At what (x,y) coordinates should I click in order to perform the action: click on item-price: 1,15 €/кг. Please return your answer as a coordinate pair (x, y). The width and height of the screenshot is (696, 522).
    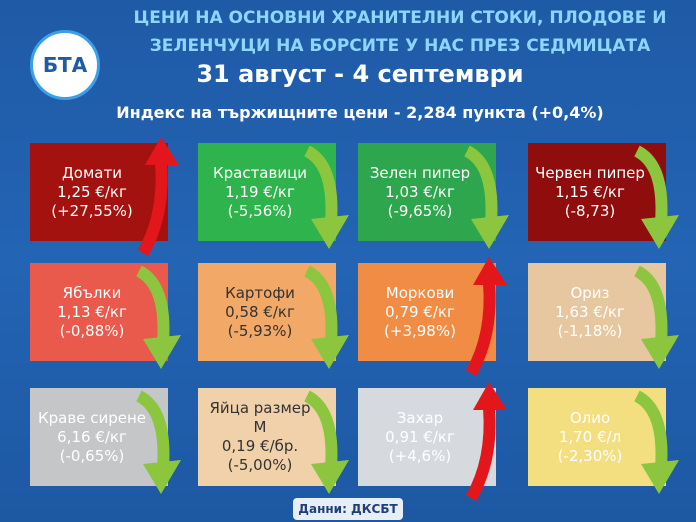
    Looking at the image, I should click on (590, 191).